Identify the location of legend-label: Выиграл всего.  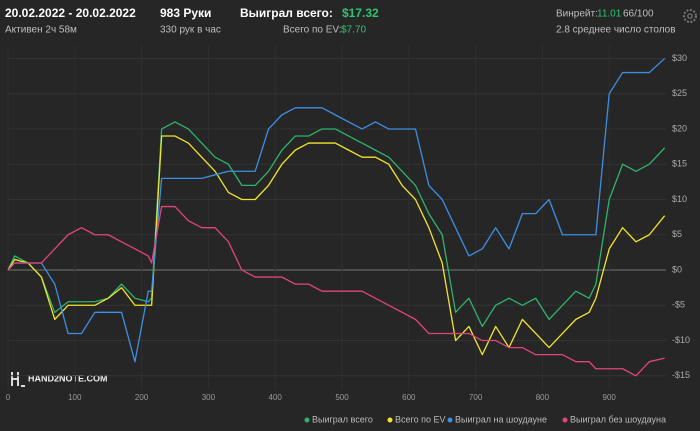
(342, 419).